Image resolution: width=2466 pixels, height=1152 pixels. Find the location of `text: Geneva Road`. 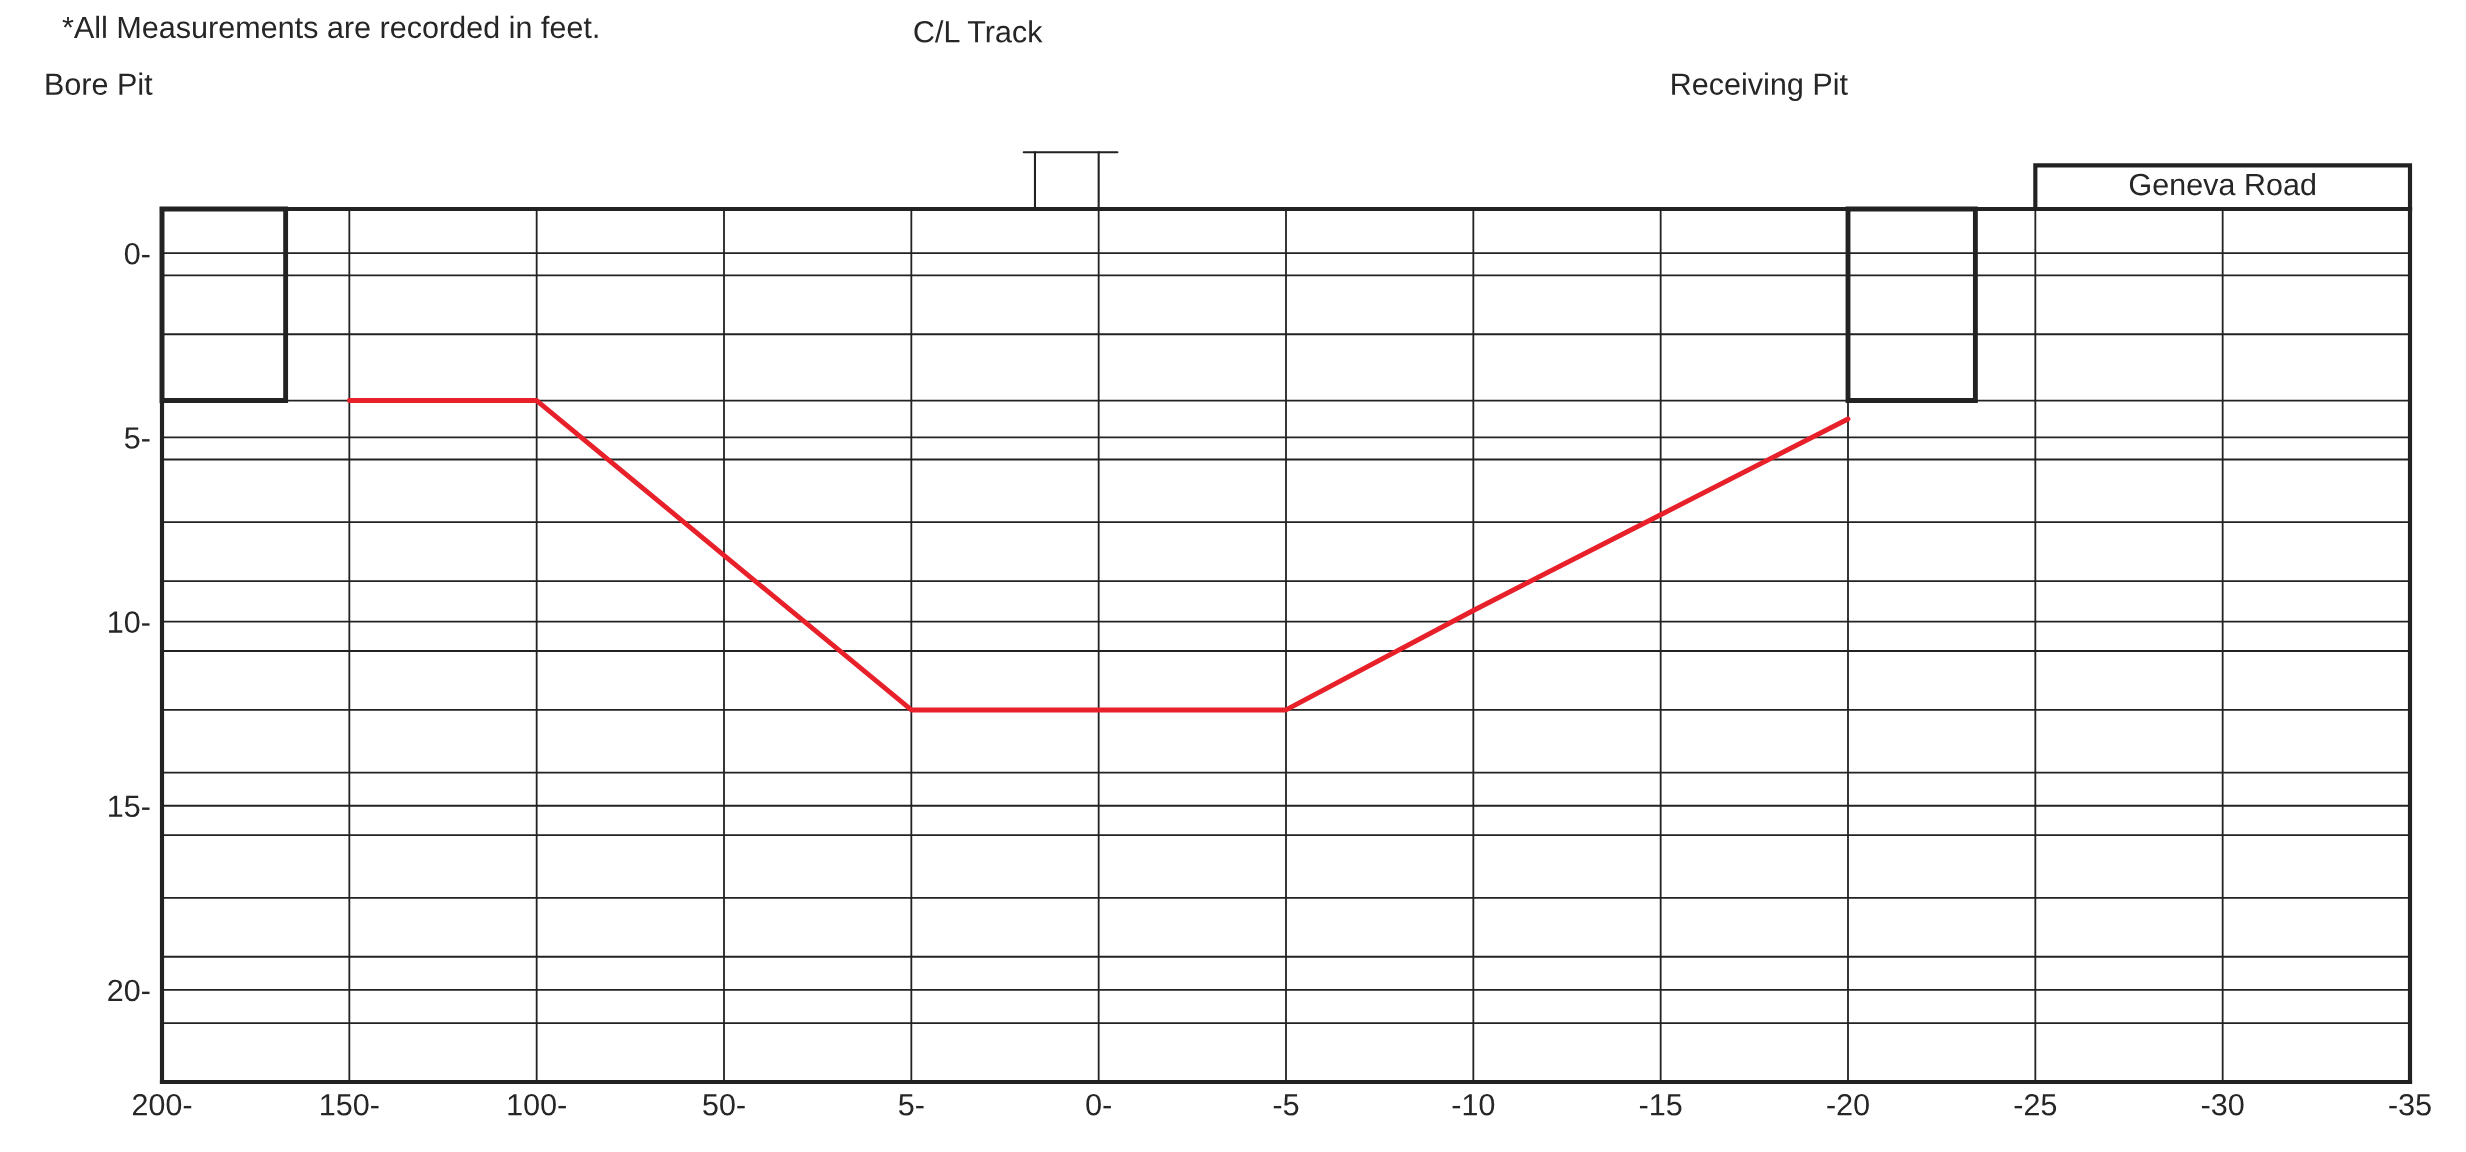

text: Geneva Road is located at coordinates (2222, 184).